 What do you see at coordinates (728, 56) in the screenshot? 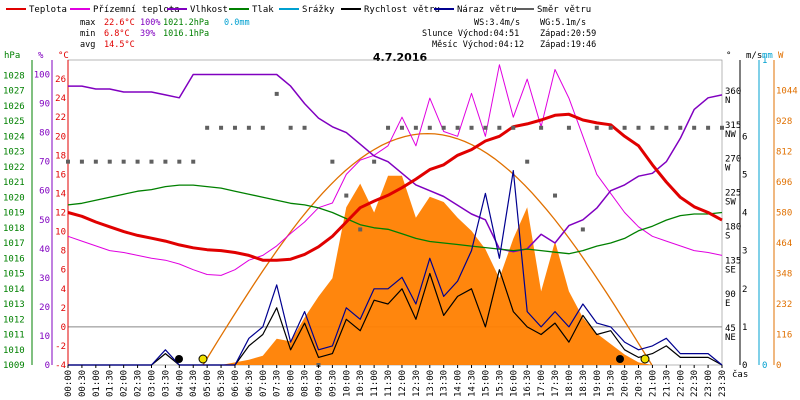
I see `deg-axis-title: °` at bounding box center [728, 56].